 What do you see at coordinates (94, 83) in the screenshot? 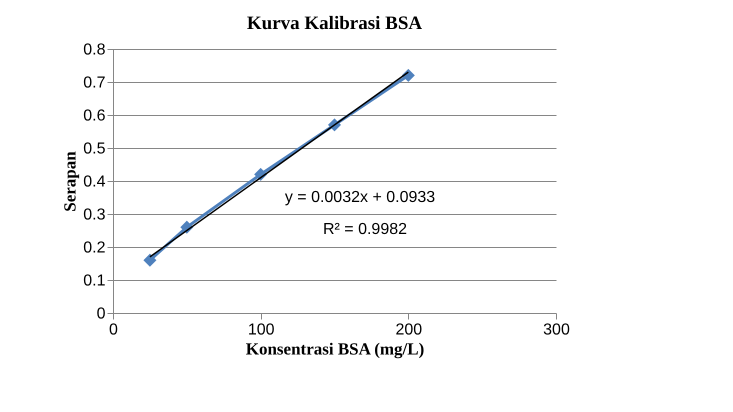
I see `y-tick-label: 0.7` at bounding box center [94, 83].